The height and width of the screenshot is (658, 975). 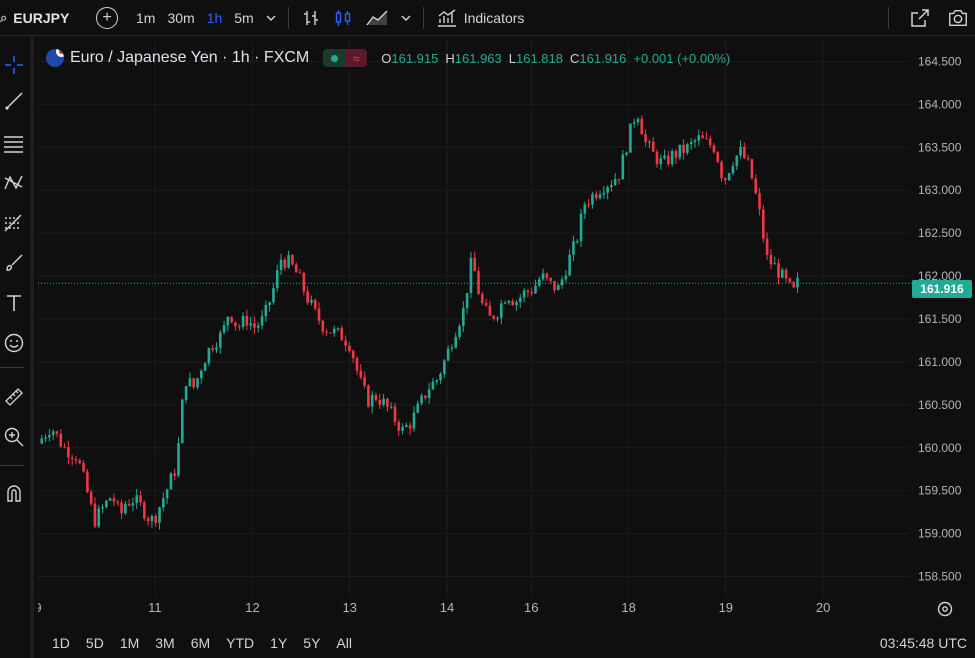 I want to click on interval-30m: 30m, so click(x=181, y=17).